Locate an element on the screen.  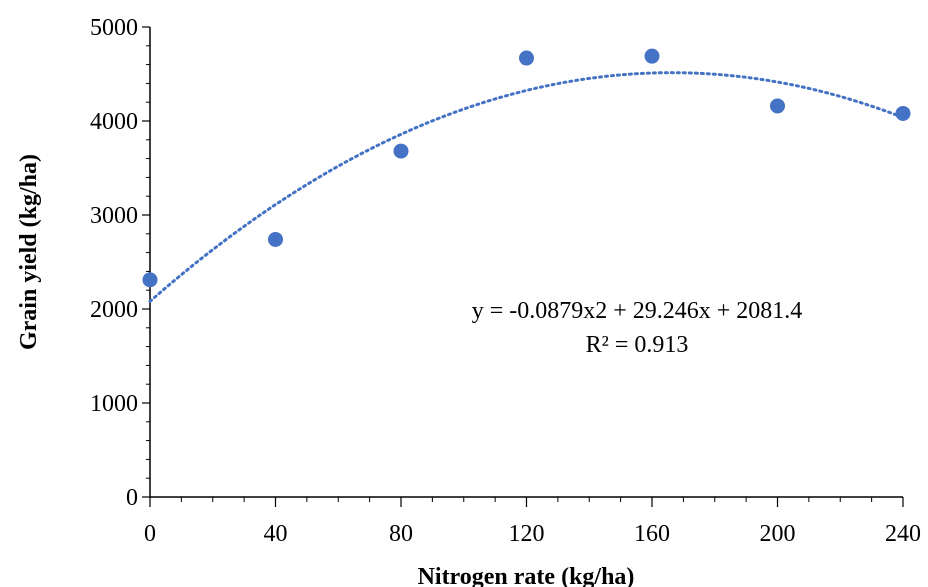
x-tick-label: 40 is located at coordinates (276, 534).